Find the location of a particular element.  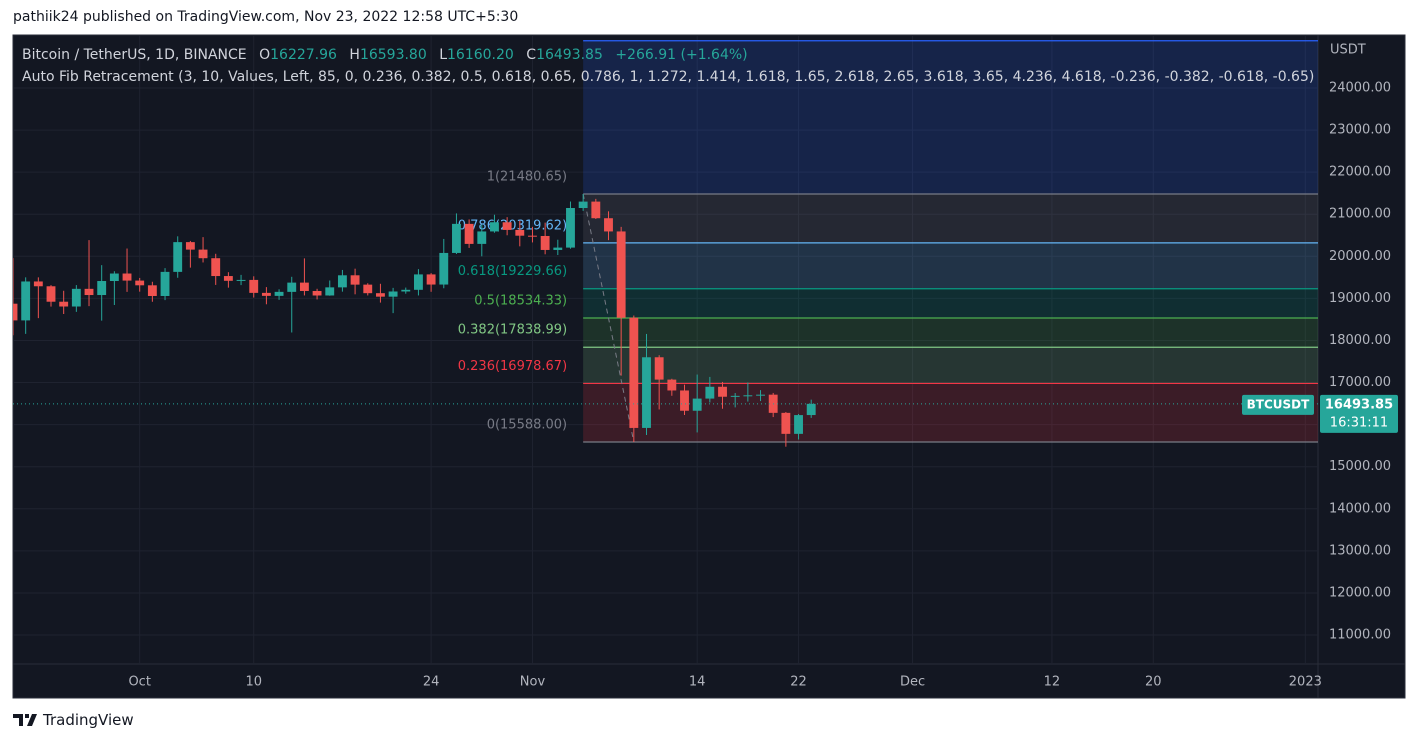

ohlc-label: C is located at coordinates (531, 55).